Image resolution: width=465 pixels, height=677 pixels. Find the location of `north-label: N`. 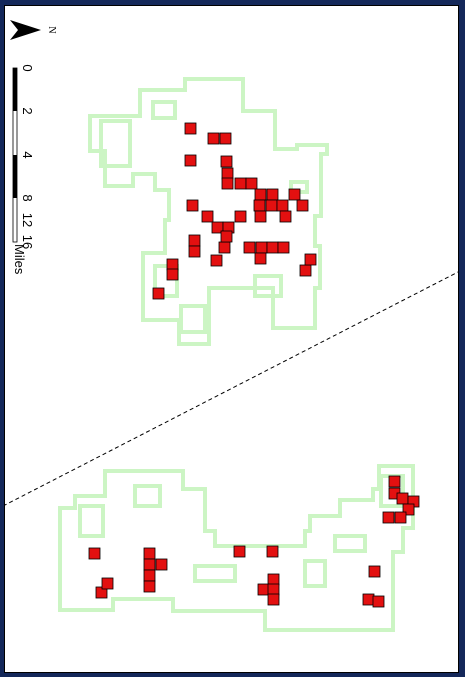

north-label: N is located at coordinates (51, 29).